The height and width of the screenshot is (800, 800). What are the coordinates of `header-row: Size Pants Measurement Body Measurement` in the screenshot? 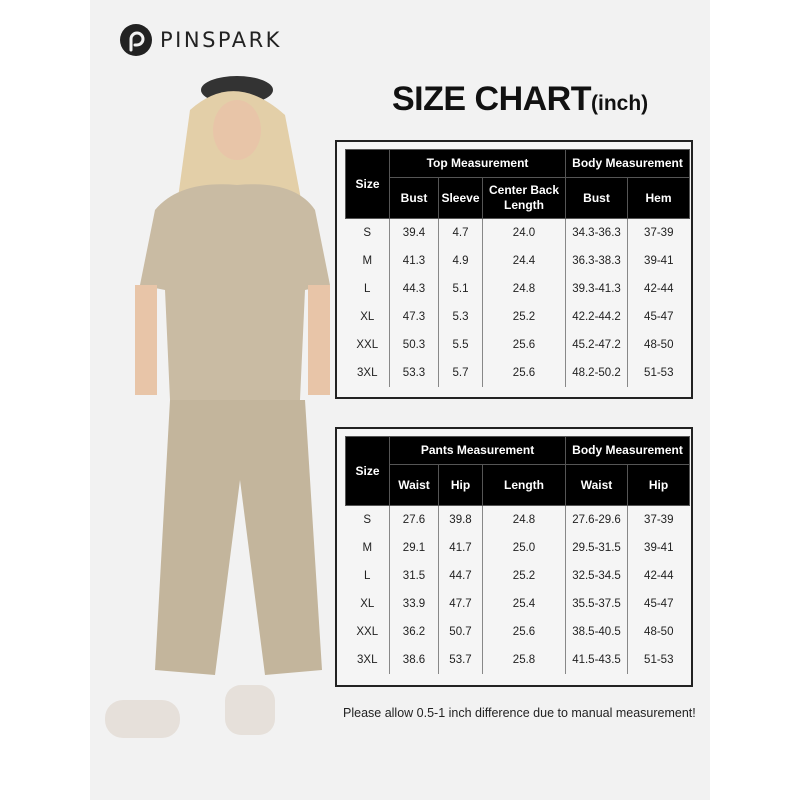 It's located at (518, 471).